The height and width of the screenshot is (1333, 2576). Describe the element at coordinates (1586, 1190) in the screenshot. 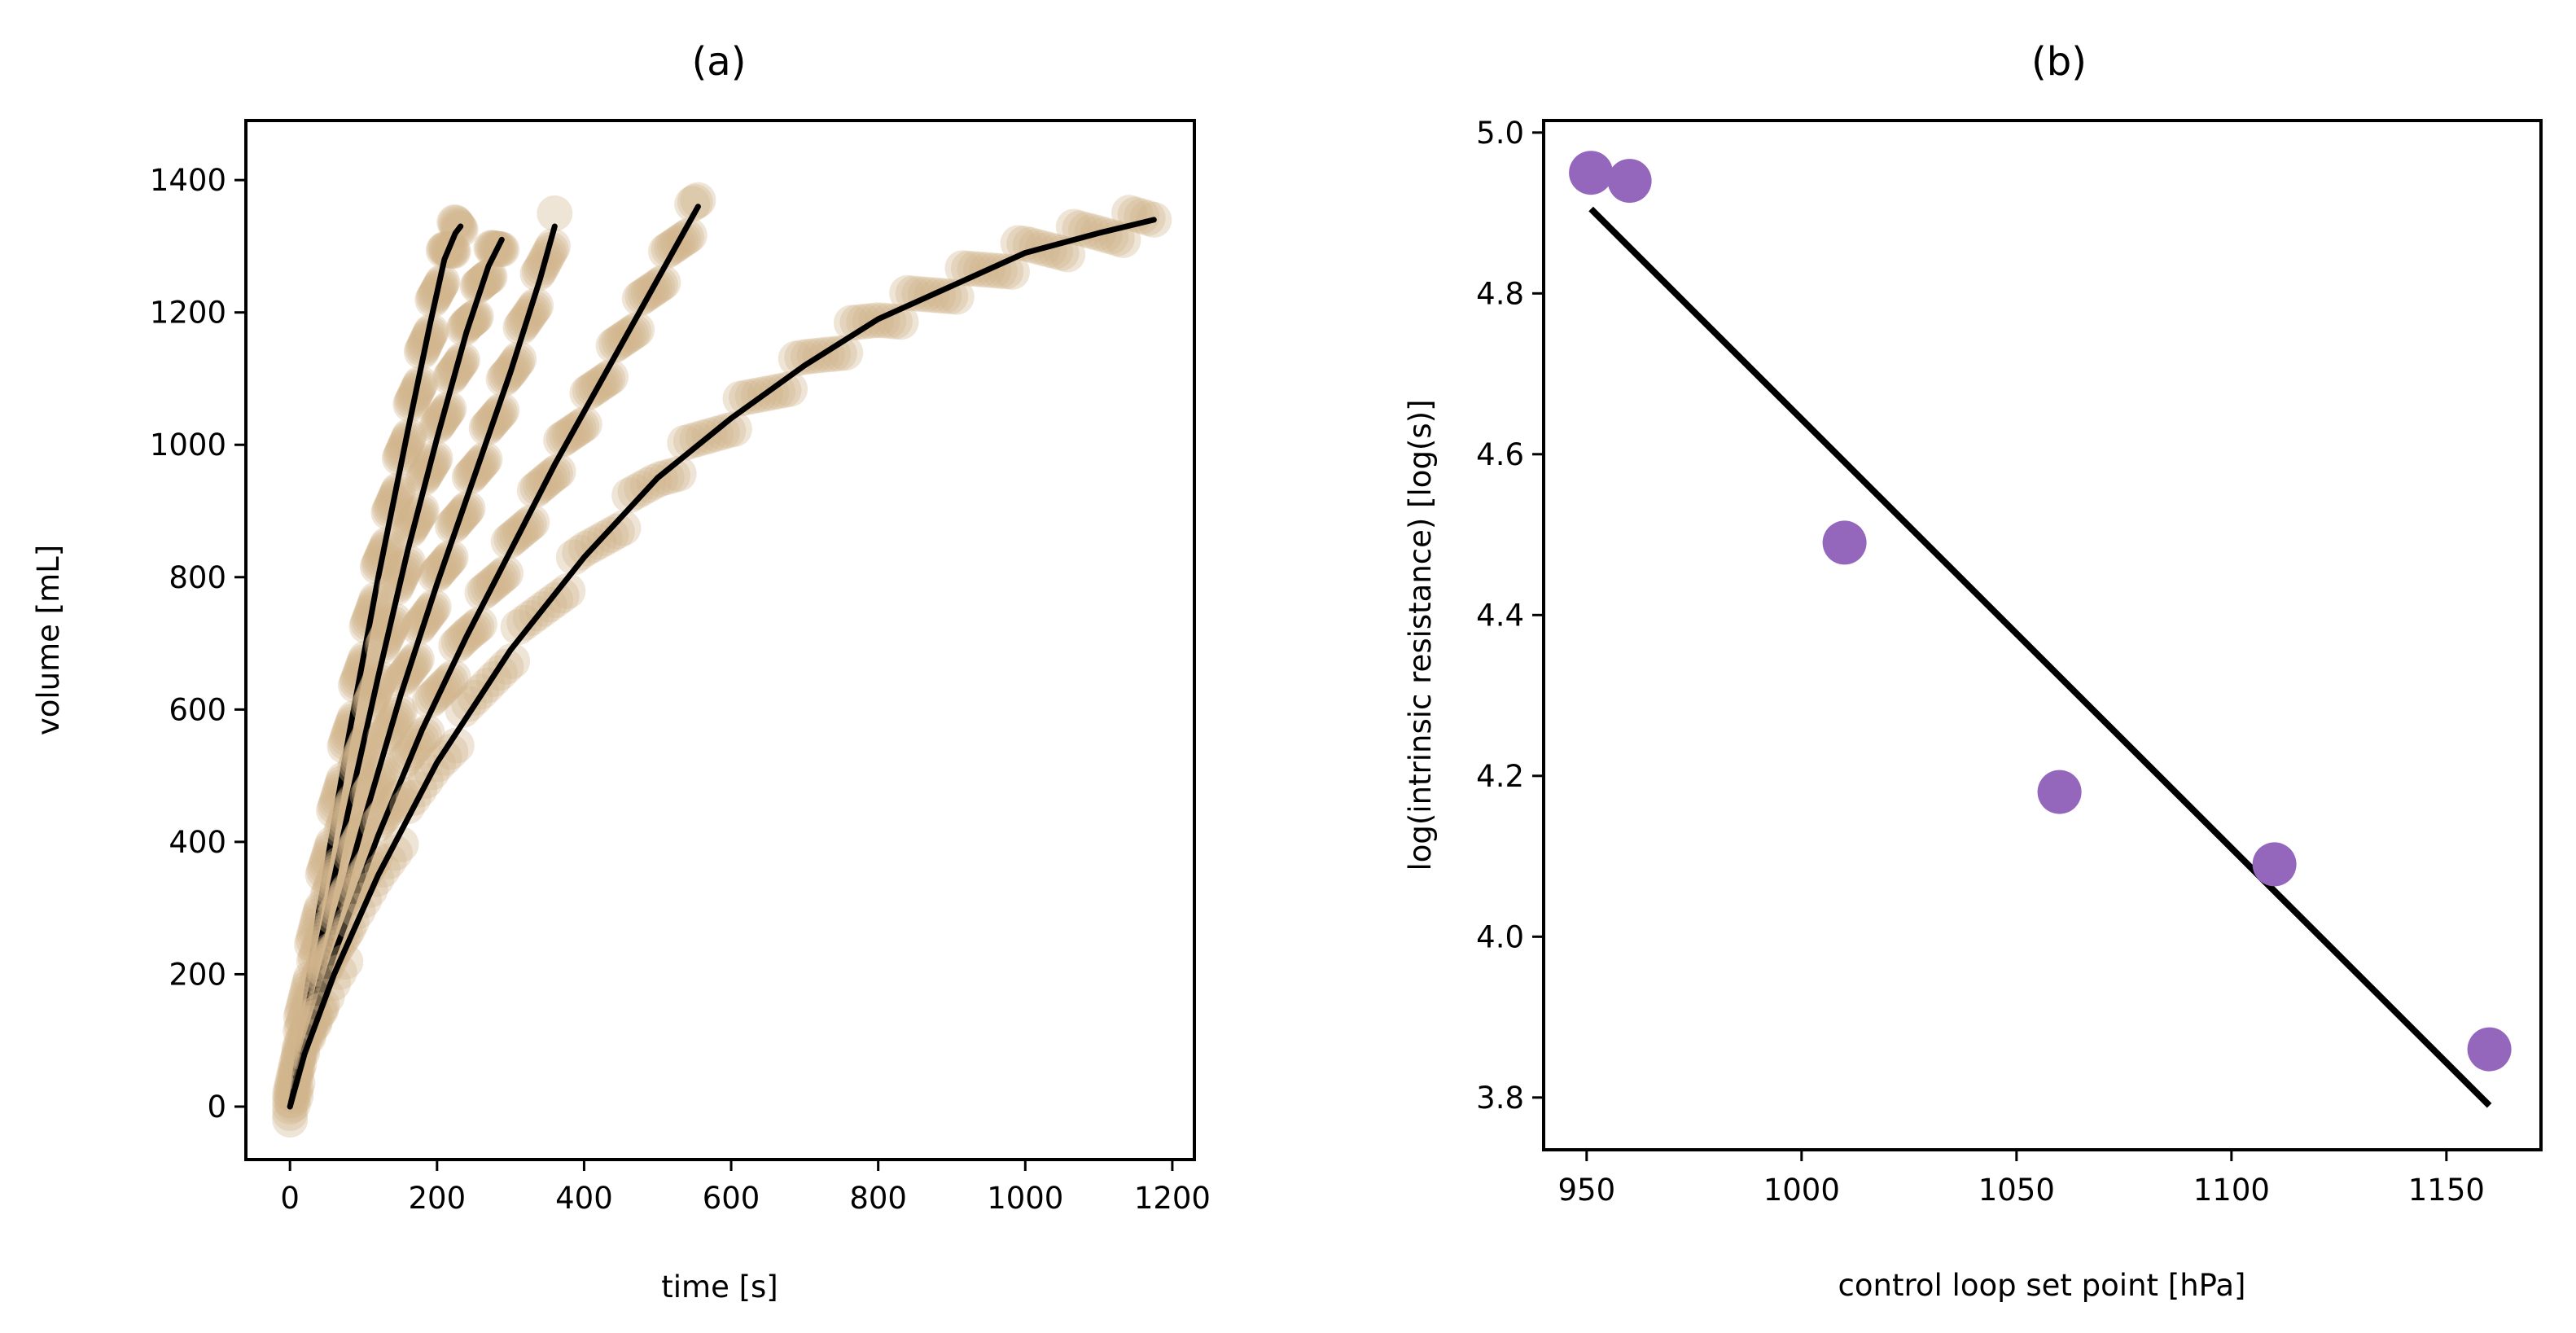

I see `x-tick-label: 950` at that location.